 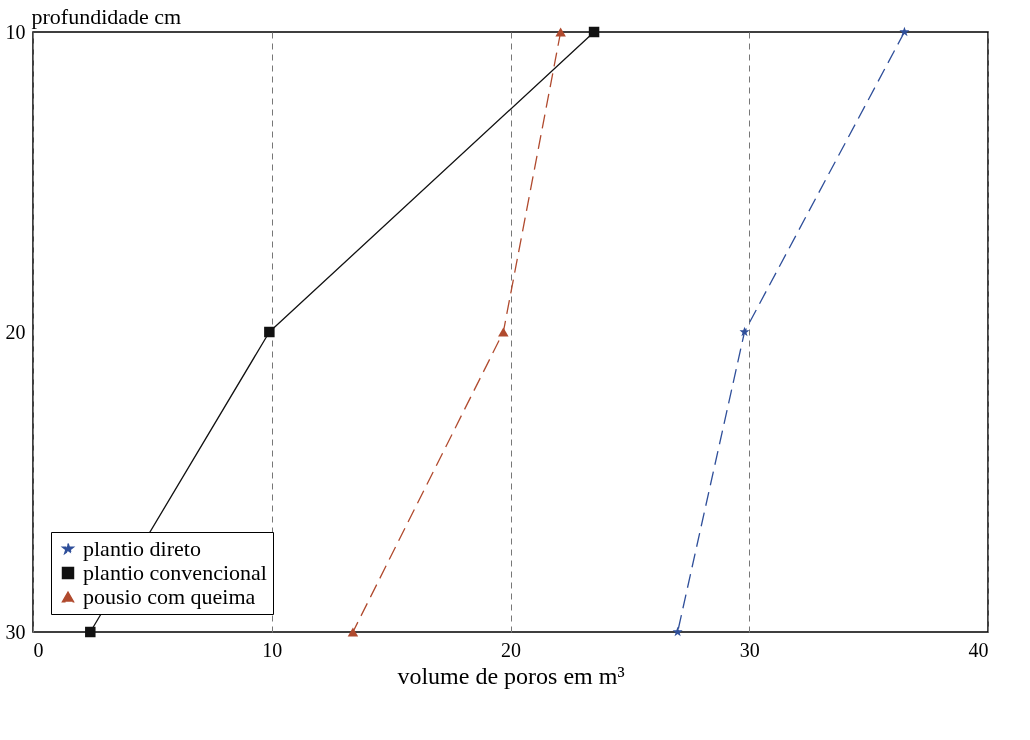 What do you see at coordinates (511, 649) in the screenshot?
I see `x-tick-label: 20` at bounding box center [511, 649].